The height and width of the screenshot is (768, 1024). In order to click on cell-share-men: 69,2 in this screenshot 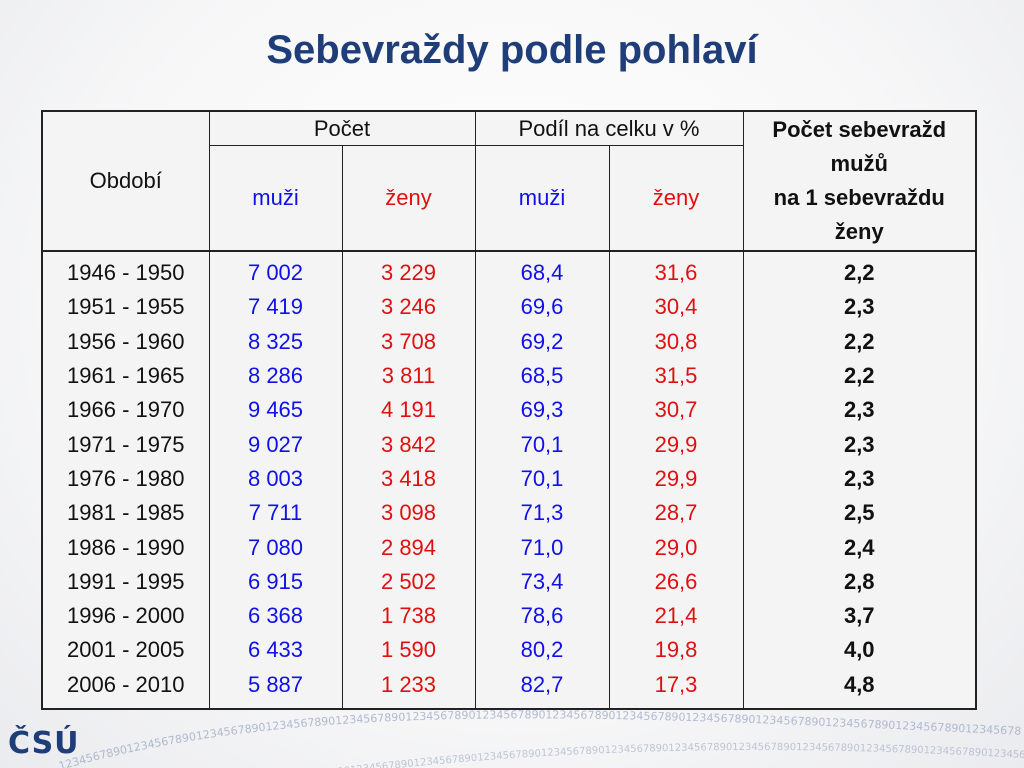, I will do `click(542, 341)`.